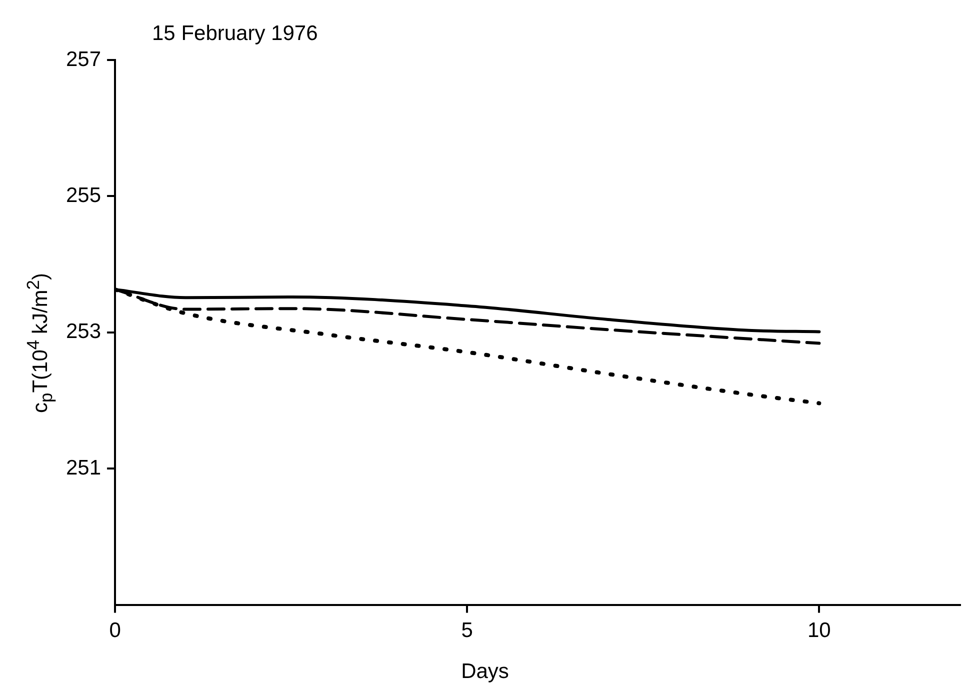  What do you see at coordinates (84, 195) in the screenshot?
I see `y-tick-label: 255` at bounding box center [84, 195].